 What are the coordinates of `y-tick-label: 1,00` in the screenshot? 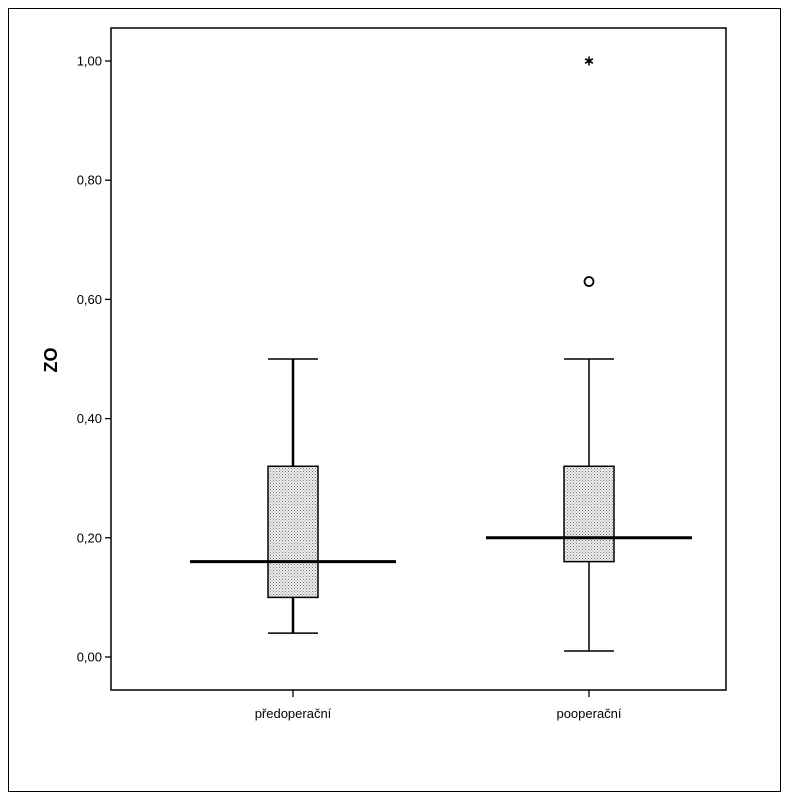 It's located at (89, 61).